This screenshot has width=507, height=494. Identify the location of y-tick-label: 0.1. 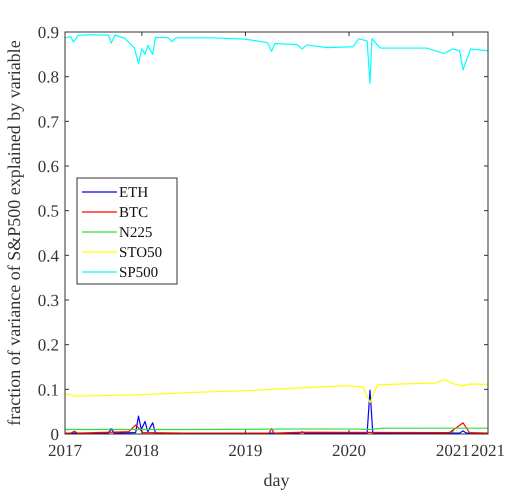
(48, 390).